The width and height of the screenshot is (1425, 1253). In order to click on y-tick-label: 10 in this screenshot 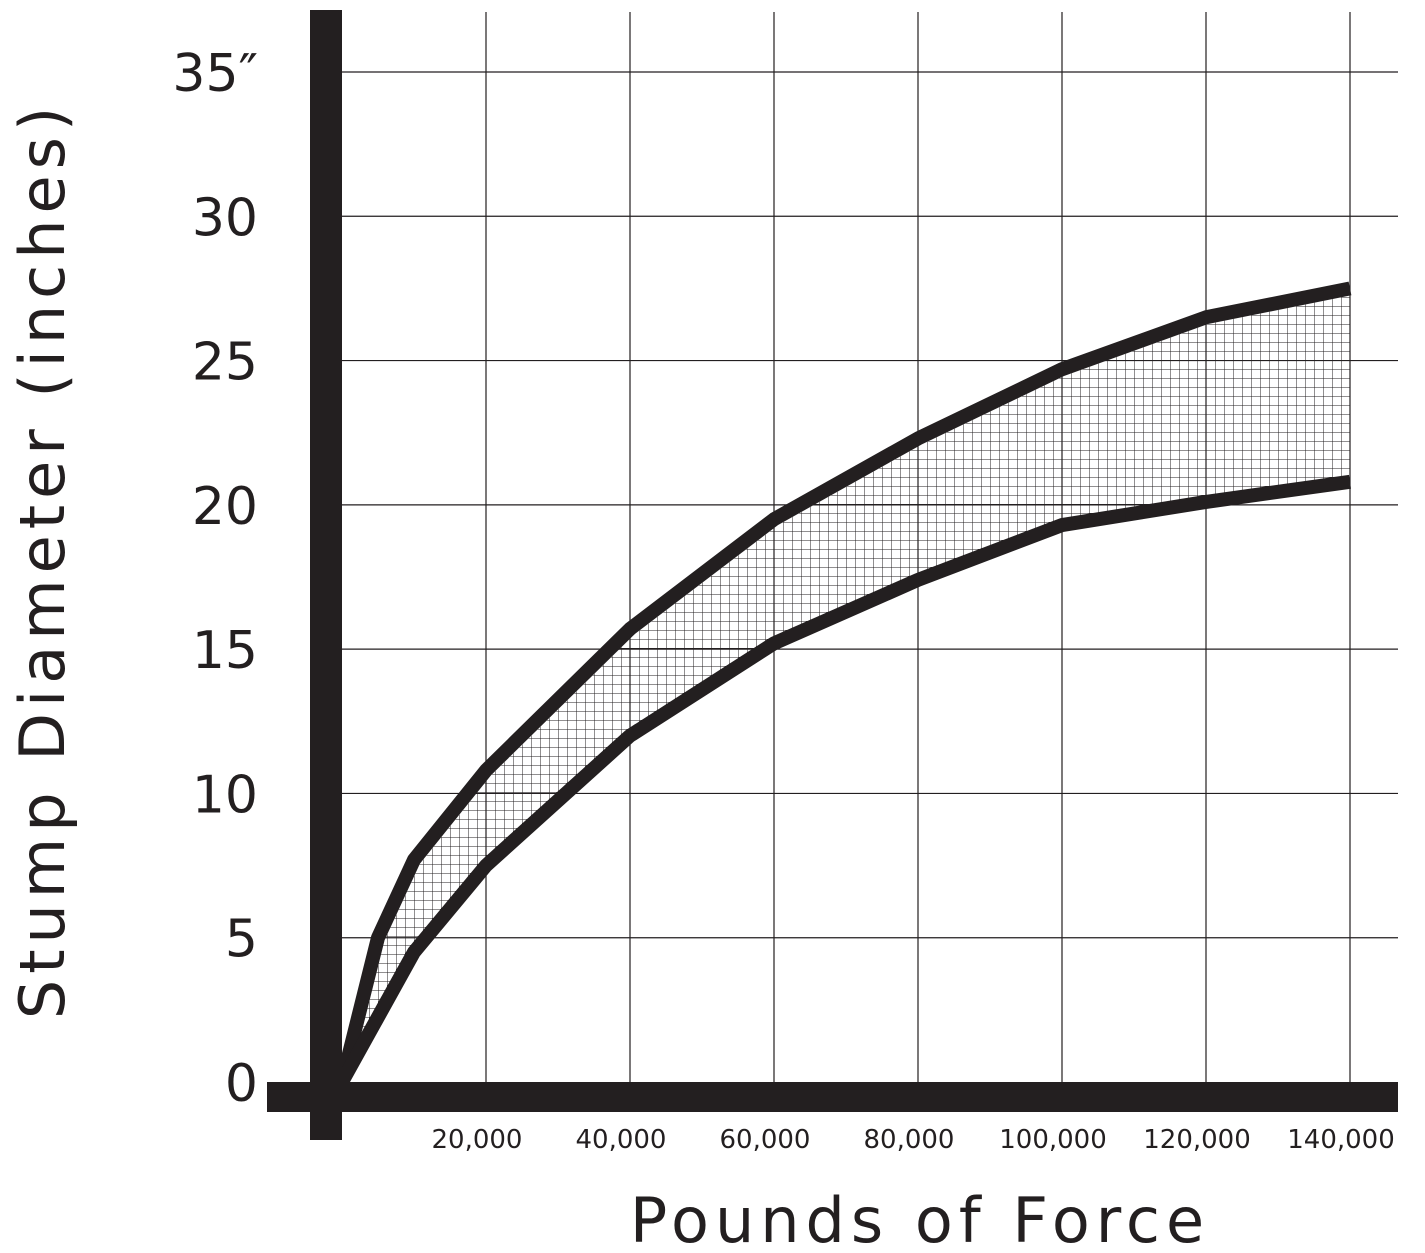, I will do `click(225, 795)`.